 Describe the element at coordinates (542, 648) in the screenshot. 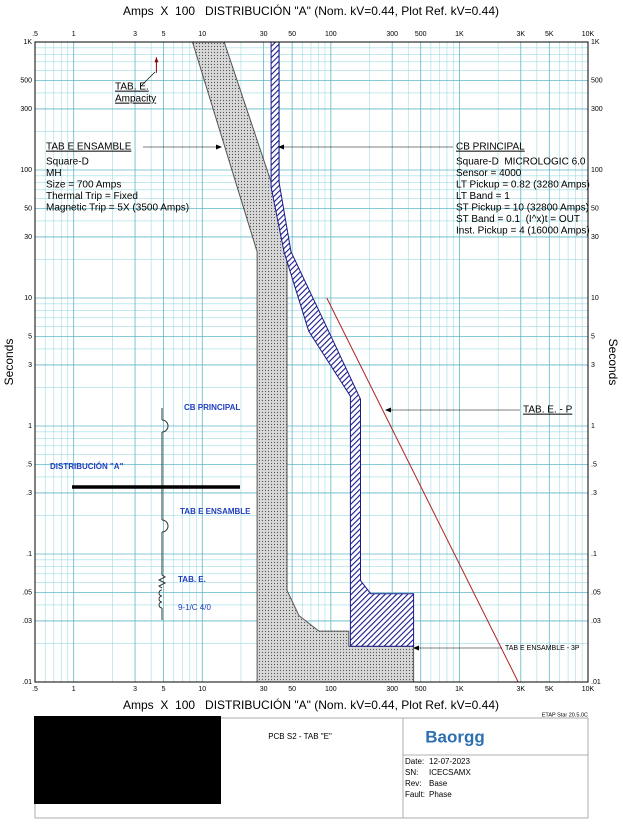

I see `annotation: TAB E ENSAMBLE - 3P` at that location.